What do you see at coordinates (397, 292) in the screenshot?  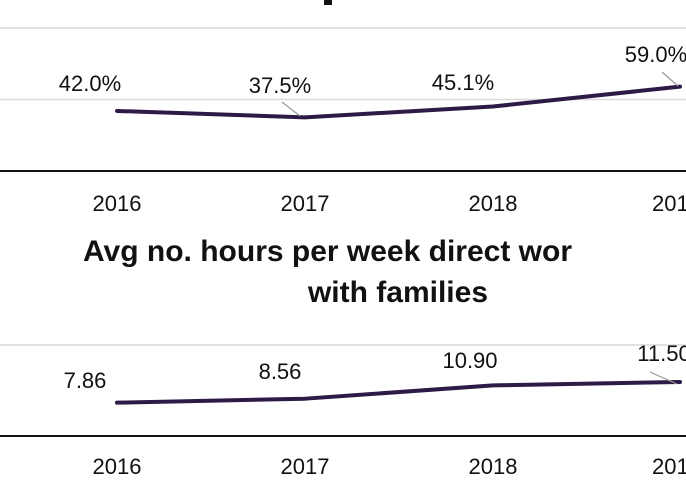 I see `chart-title: with families` at bounding box center [397, 292].